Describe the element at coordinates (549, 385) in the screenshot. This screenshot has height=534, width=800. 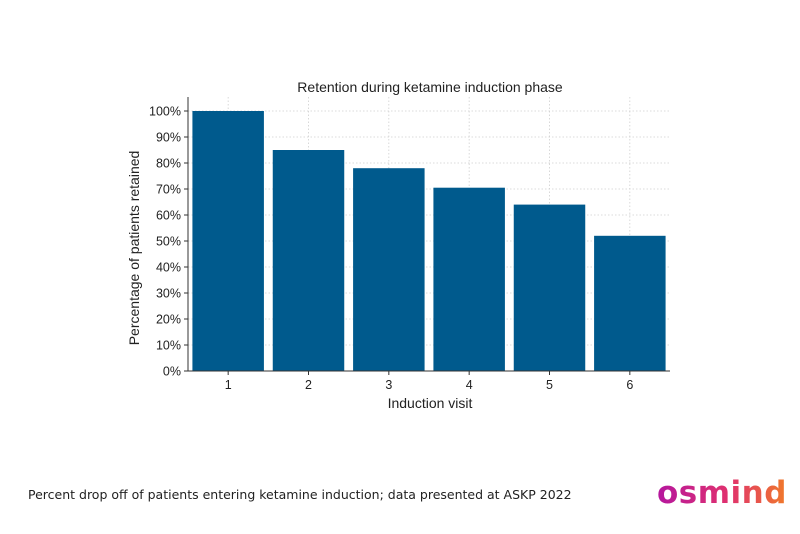
I see `x-tick-label: 5` at that location.